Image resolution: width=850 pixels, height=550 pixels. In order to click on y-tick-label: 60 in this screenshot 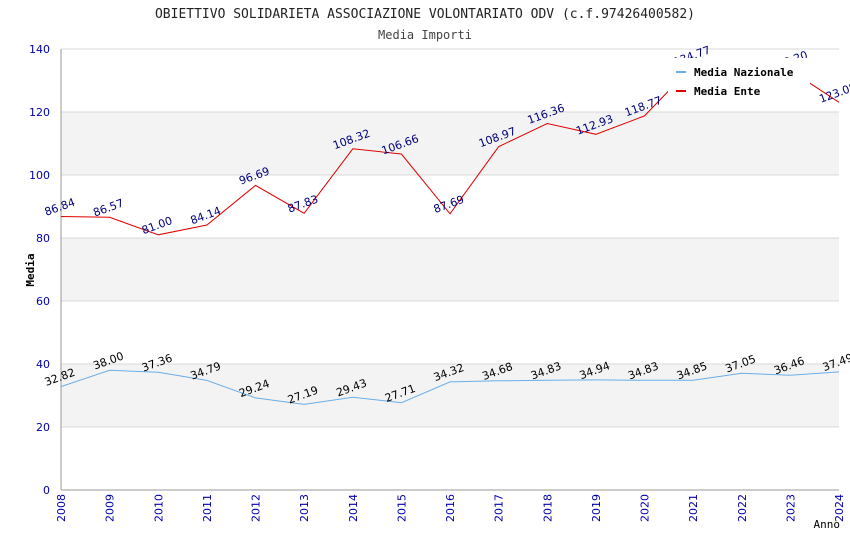, I will do `click(43, 301)`.